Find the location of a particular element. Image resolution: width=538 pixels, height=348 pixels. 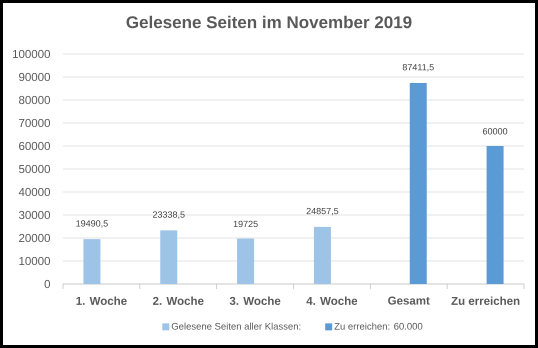

x-tick-label: 2. Woche is located at coordinates (178, 300).